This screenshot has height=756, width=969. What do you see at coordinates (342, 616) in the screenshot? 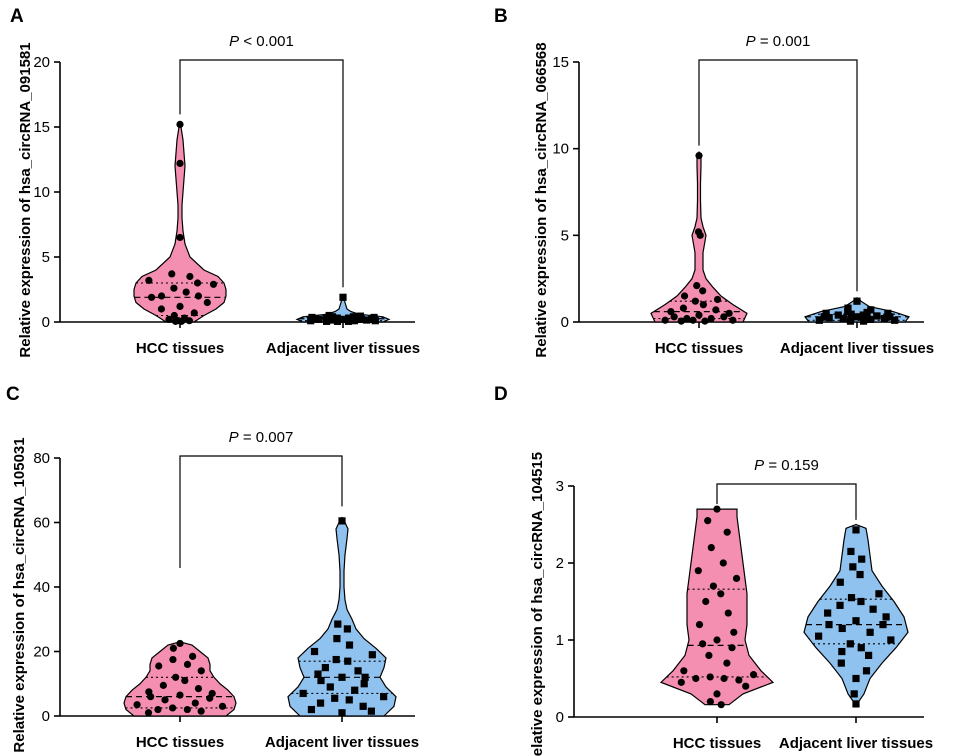
I see `violin-adjacent` at bounding box center [342, 616].